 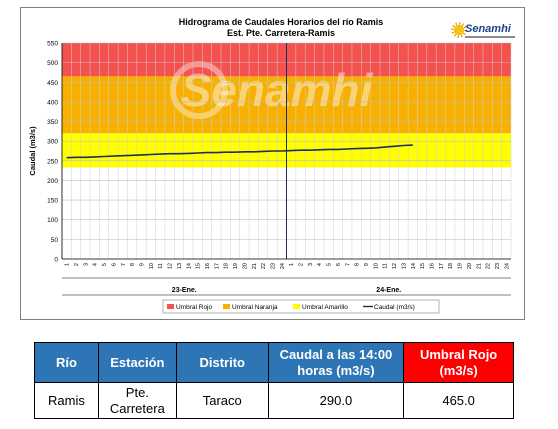 I want to click on header-distrito: Distrito, so click(x=222, y=362).